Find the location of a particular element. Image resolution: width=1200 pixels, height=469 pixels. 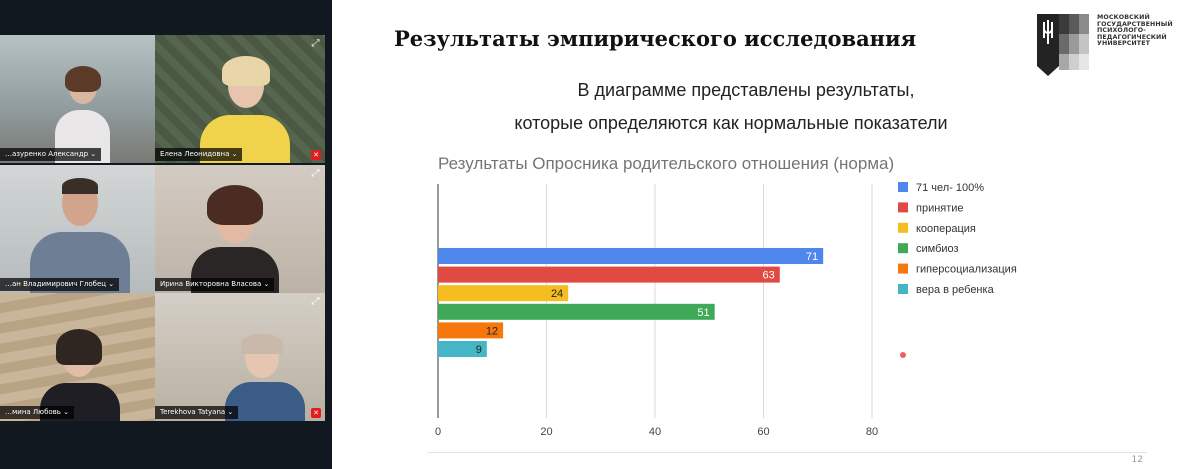

participant-name: Terekhova Tatyana ⌄ is located at coordinates (197, 412).